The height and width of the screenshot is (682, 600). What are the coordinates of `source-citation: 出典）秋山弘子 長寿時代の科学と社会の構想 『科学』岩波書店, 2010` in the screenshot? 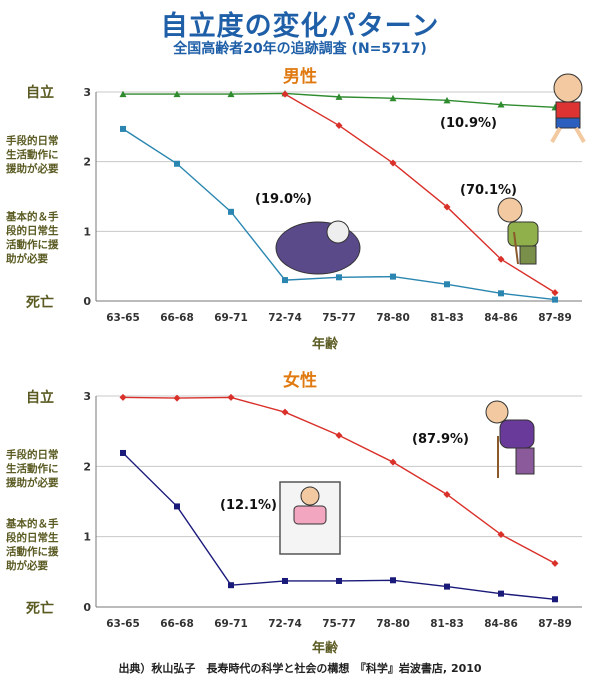 It's located at (300, 668).